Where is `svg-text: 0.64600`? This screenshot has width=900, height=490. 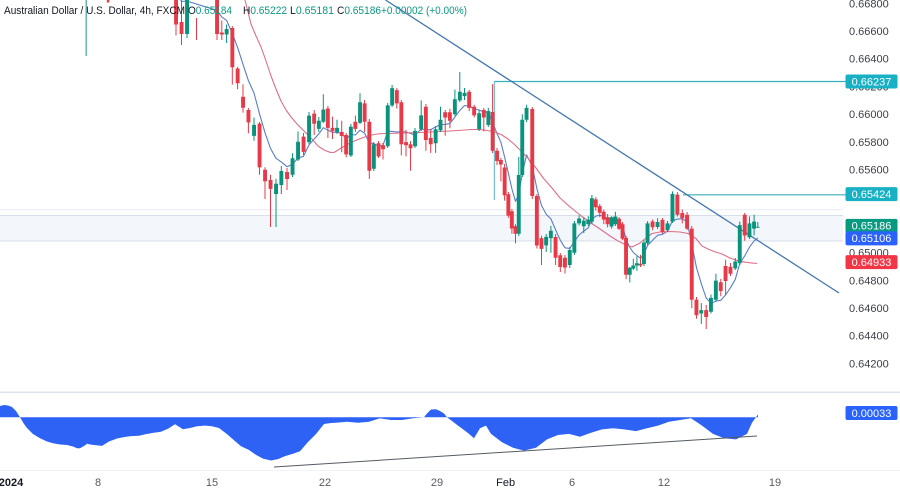 svg-text: 0.64600 is located at coordinates (869, 309).